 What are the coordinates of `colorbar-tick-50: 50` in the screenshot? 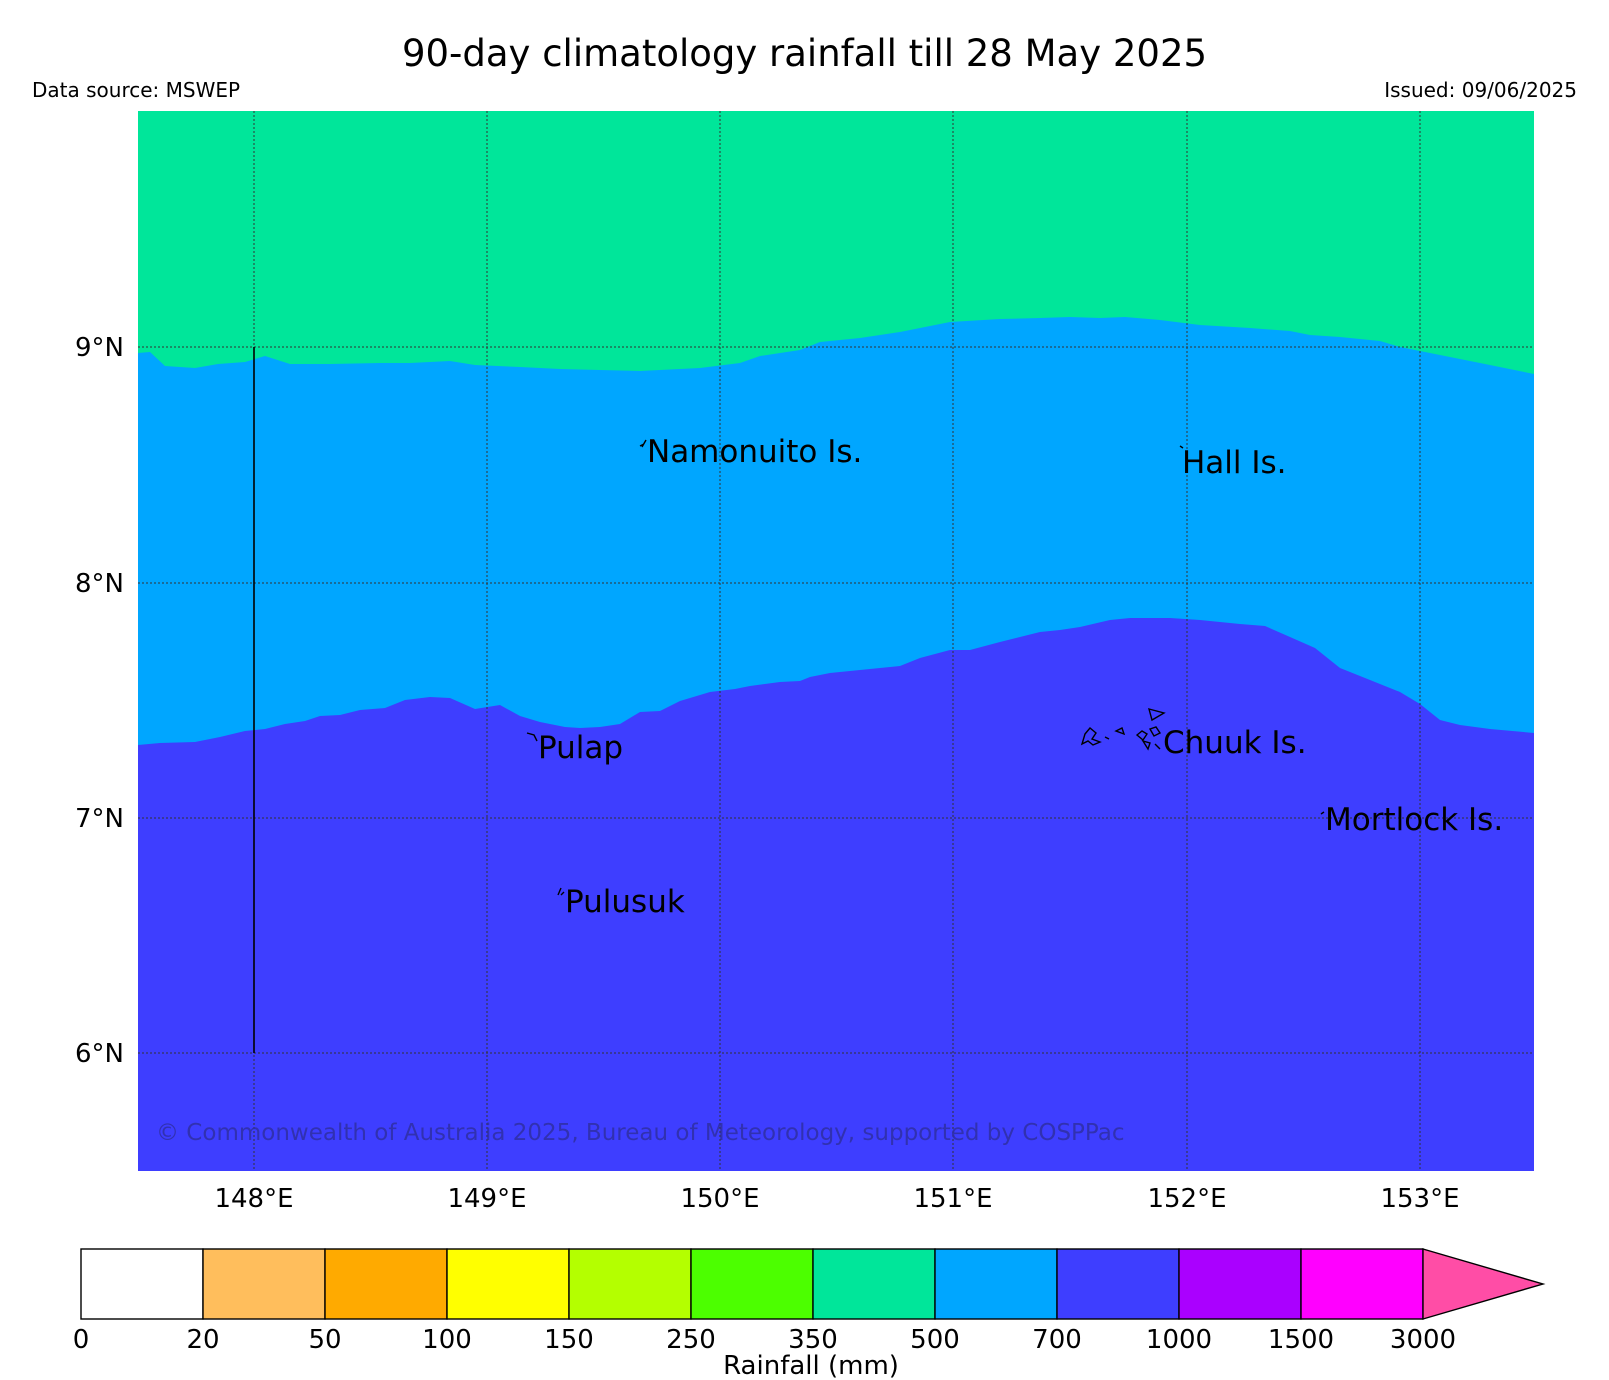 It's located at (324, 1340).